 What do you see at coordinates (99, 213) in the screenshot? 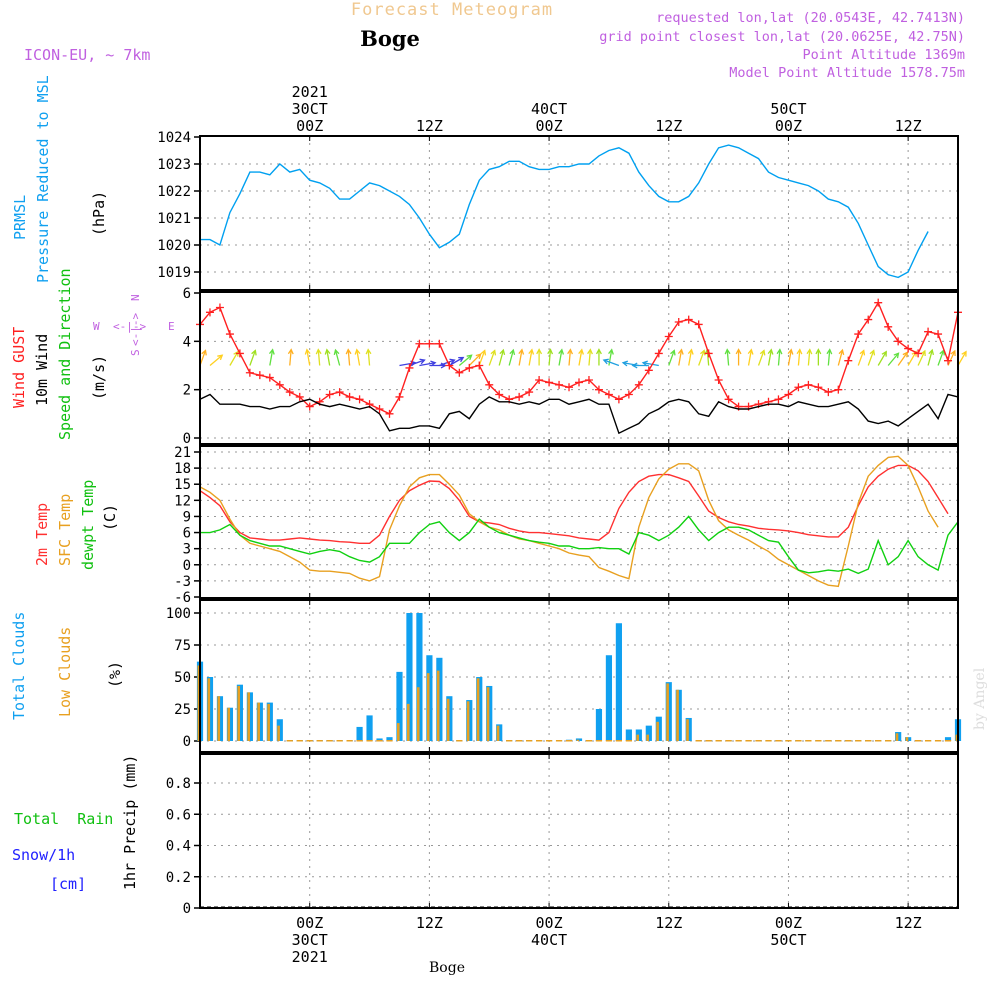
I see `pressure-unit: (hPa)` at bounding box center [99, 213].